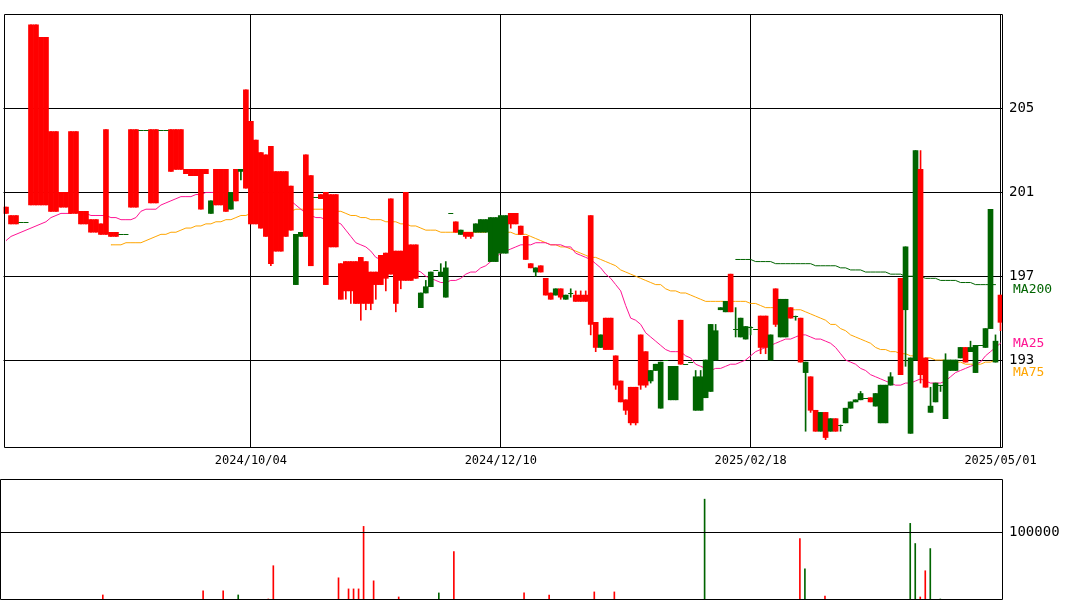 The height and width of the screenshot is (600, 1065). Describe the element at coordinates (1034, 531) in the screenshot. I see `text: 100000` at that location.